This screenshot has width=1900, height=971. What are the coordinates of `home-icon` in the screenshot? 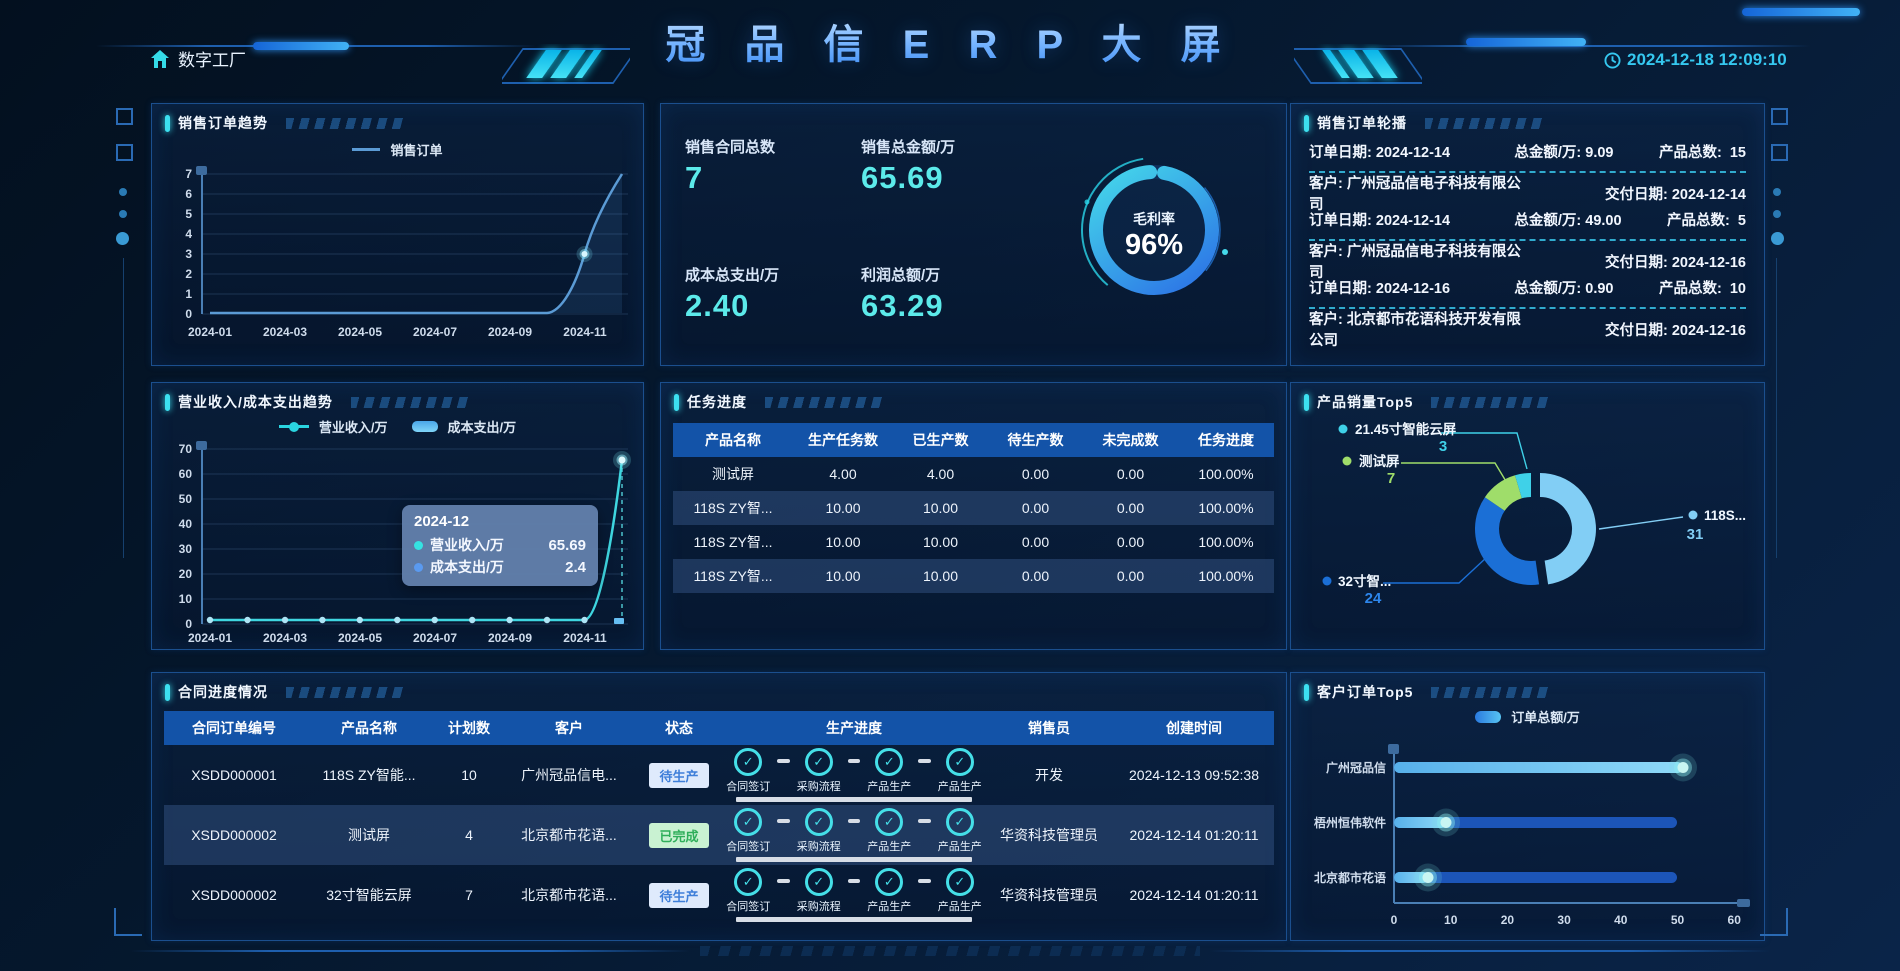 It's located at (160, 58).